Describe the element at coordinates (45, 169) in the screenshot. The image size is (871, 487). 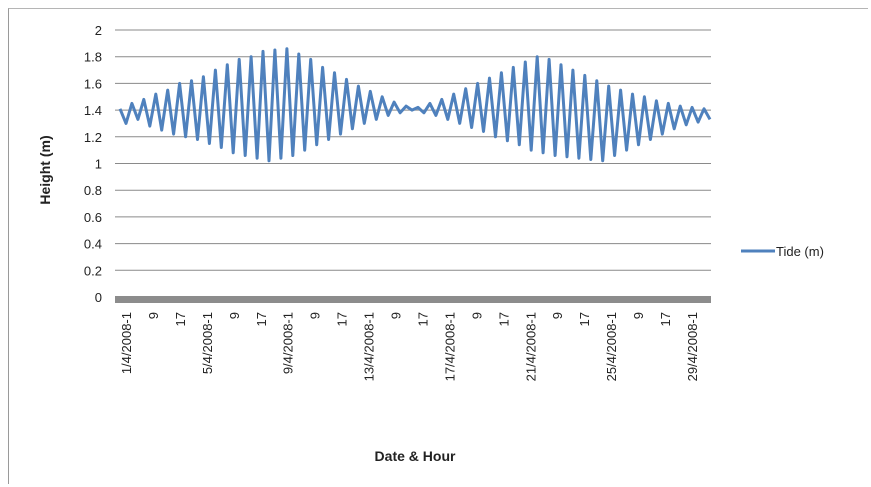
I see `y-axis-label: Height (m)` at that location.